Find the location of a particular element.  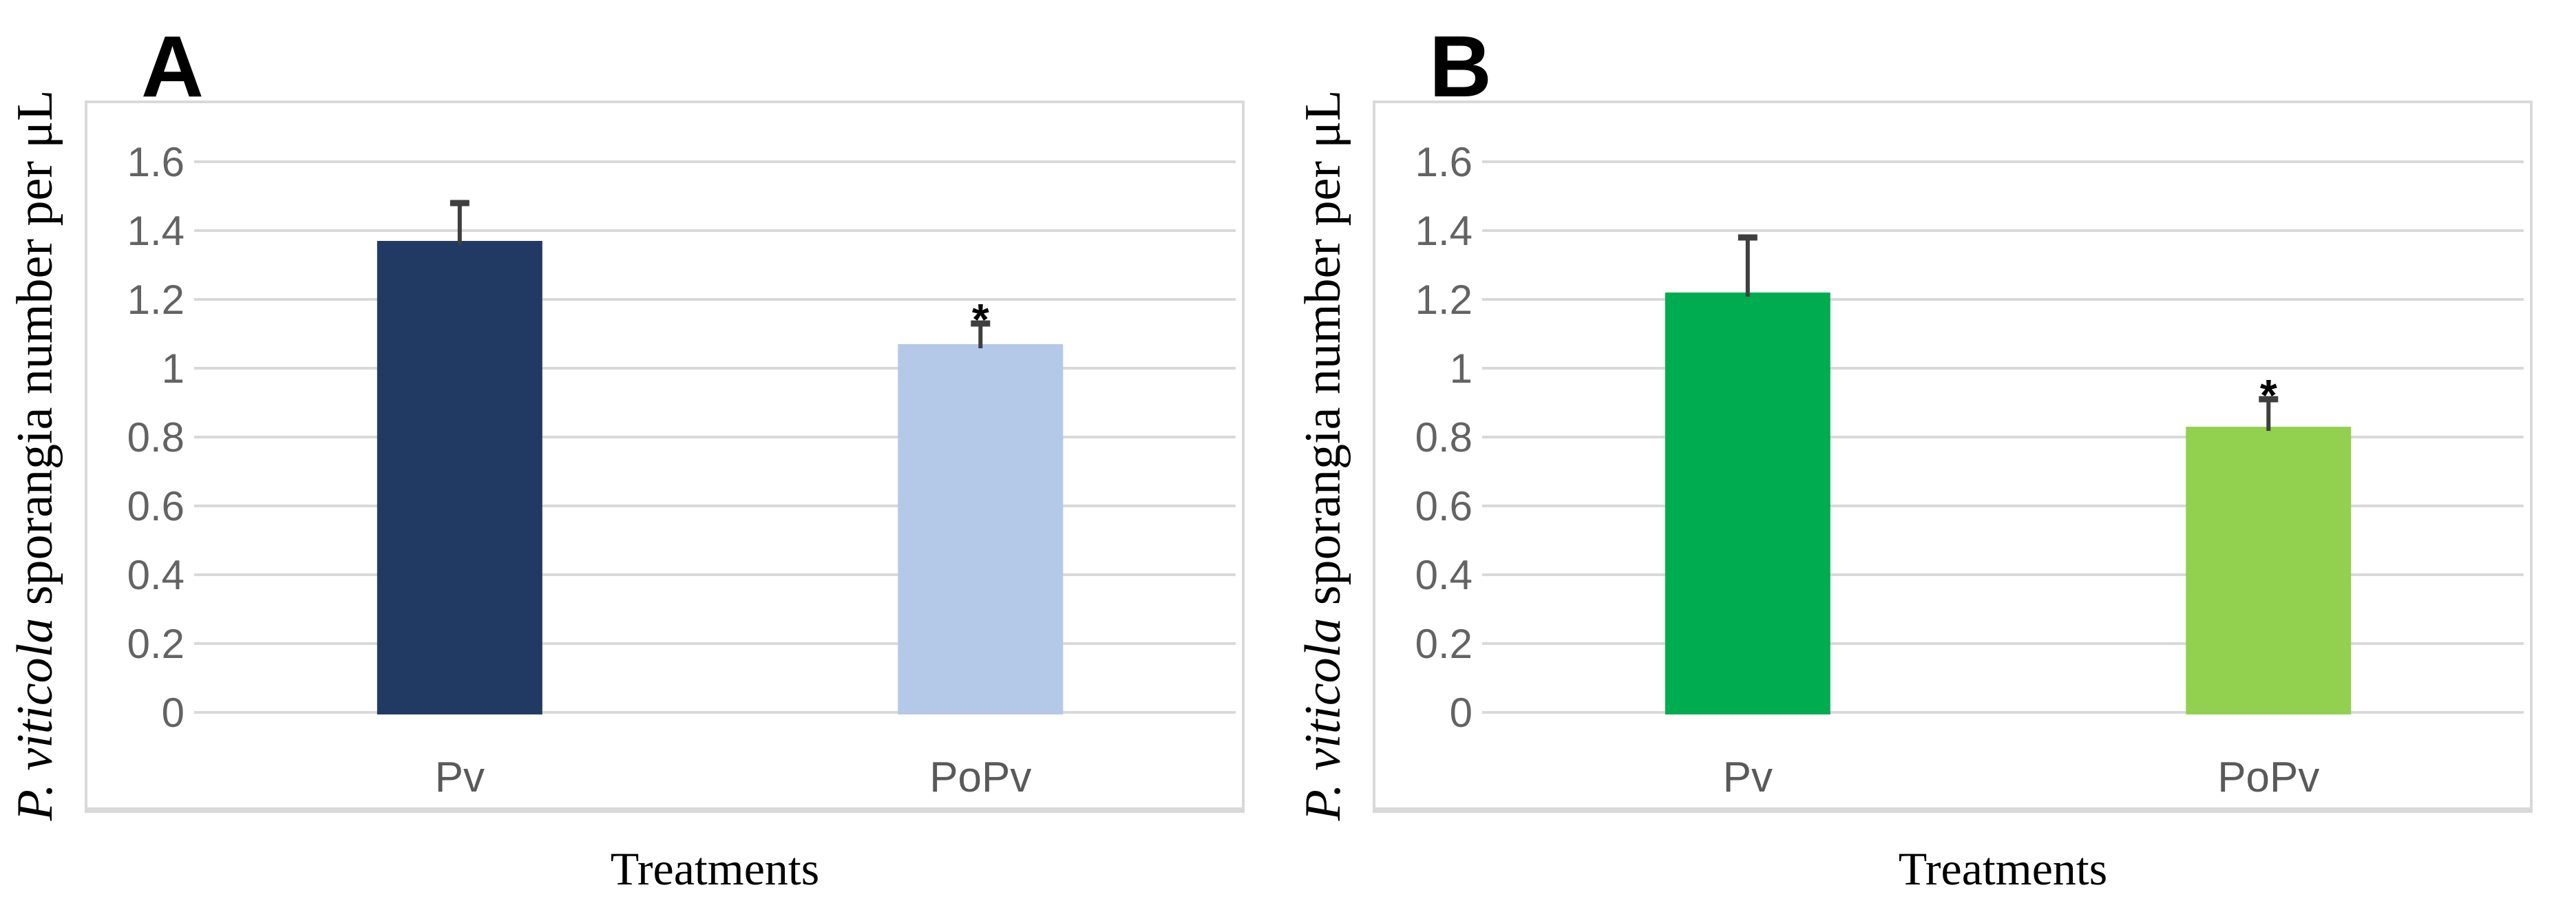

panel-letter-a: A is located at coordinates (173, 66).